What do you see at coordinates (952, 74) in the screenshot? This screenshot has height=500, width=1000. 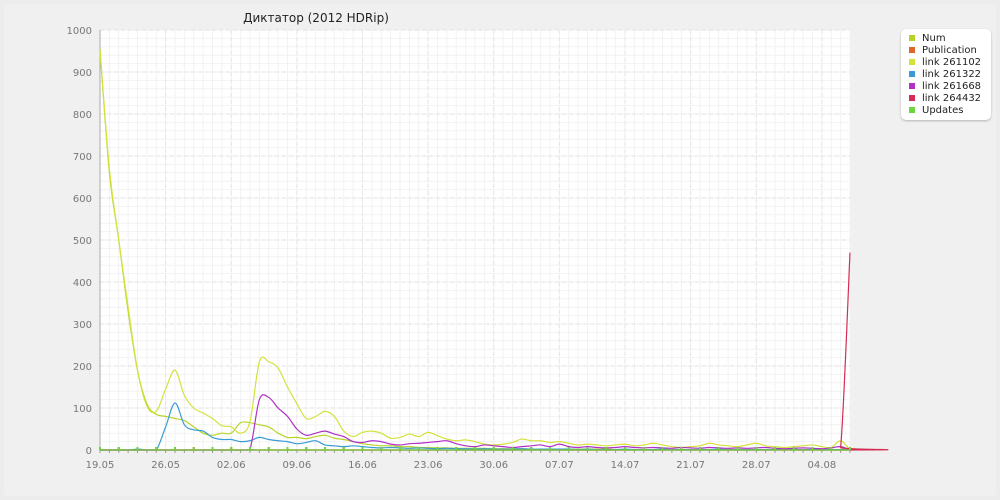 I see `legend-label: link 261322` at bounding box center [952, 74].